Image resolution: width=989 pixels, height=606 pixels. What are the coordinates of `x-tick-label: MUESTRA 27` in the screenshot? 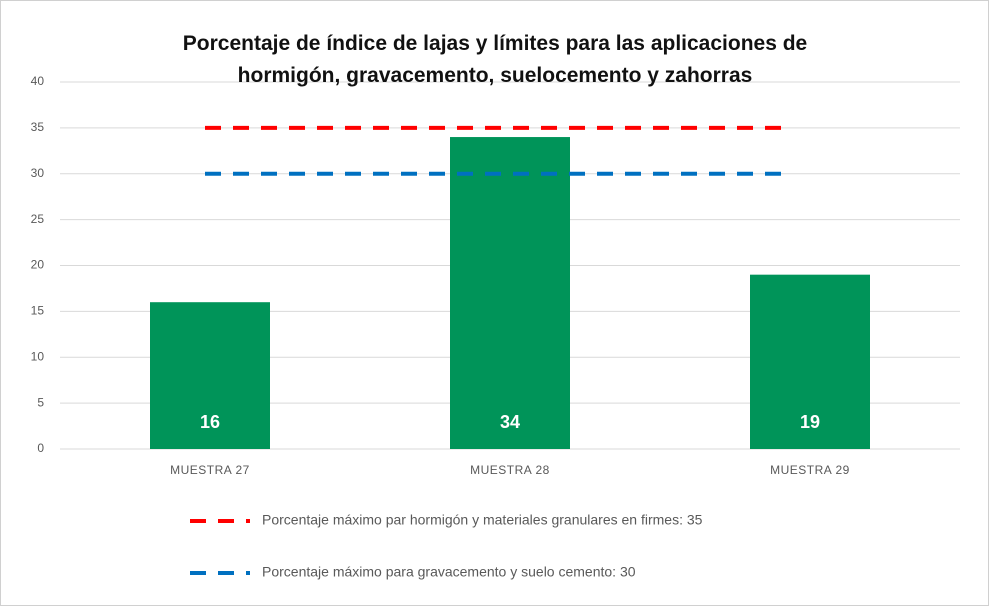 It's located at (210, 470).